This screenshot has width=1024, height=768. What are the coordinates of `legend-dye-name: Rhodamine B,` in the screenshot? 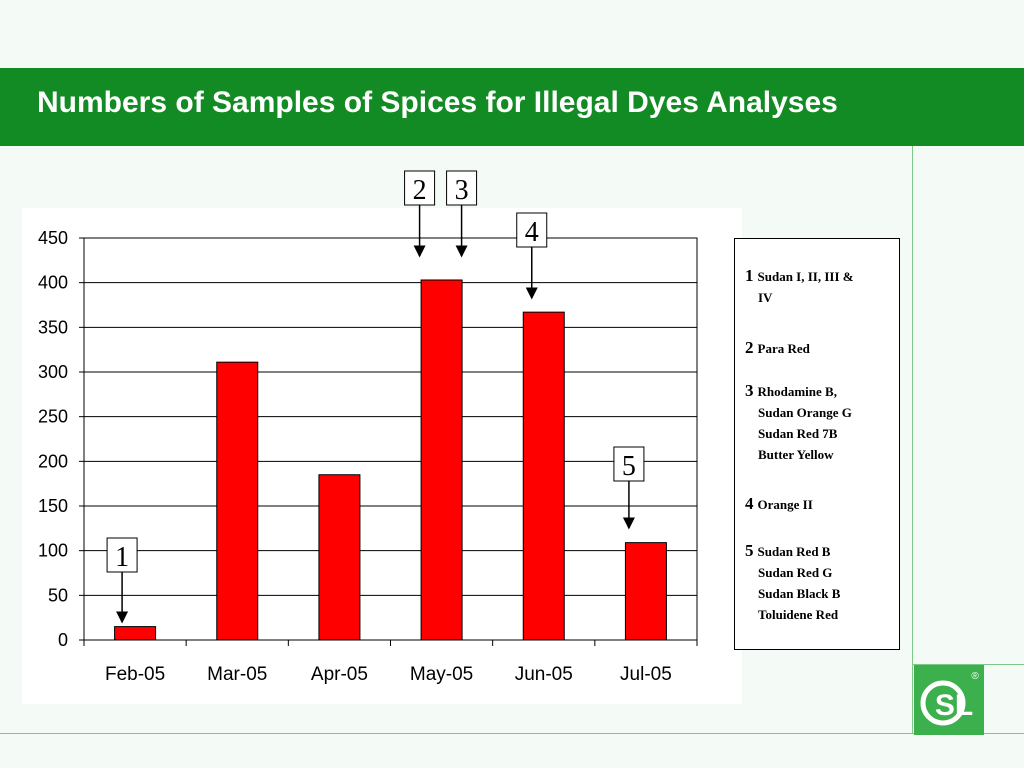 It's located at (797, 391).